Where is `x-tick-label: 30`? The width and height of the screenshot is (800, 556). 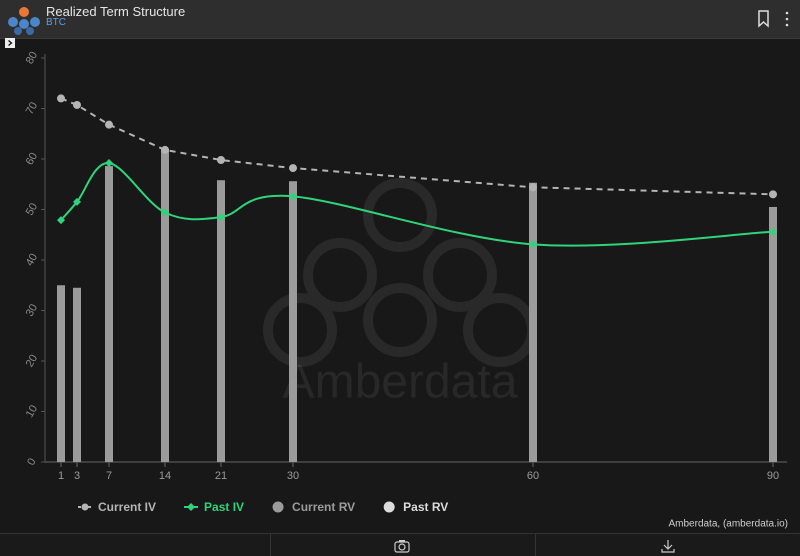
x-tick-label: 30 is located at coordinates (293, 476).